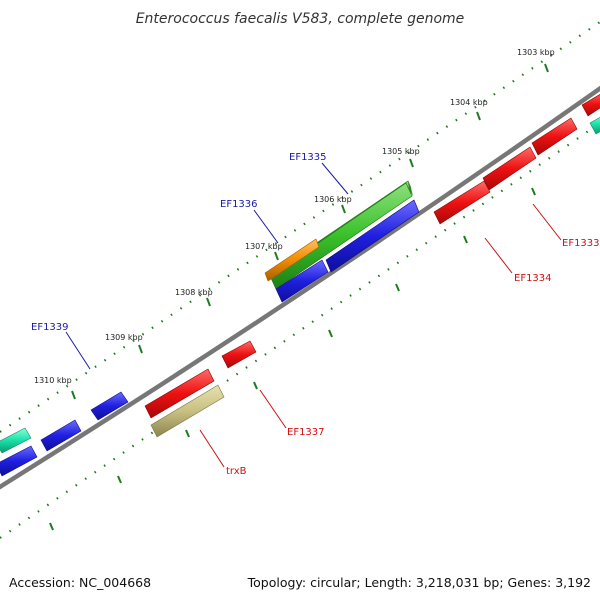 The image size is (600, 600). Describe the element at coordinates (401, 151) in the screenshot. I see `tick-label-1305: 1305 kbp` at that location.